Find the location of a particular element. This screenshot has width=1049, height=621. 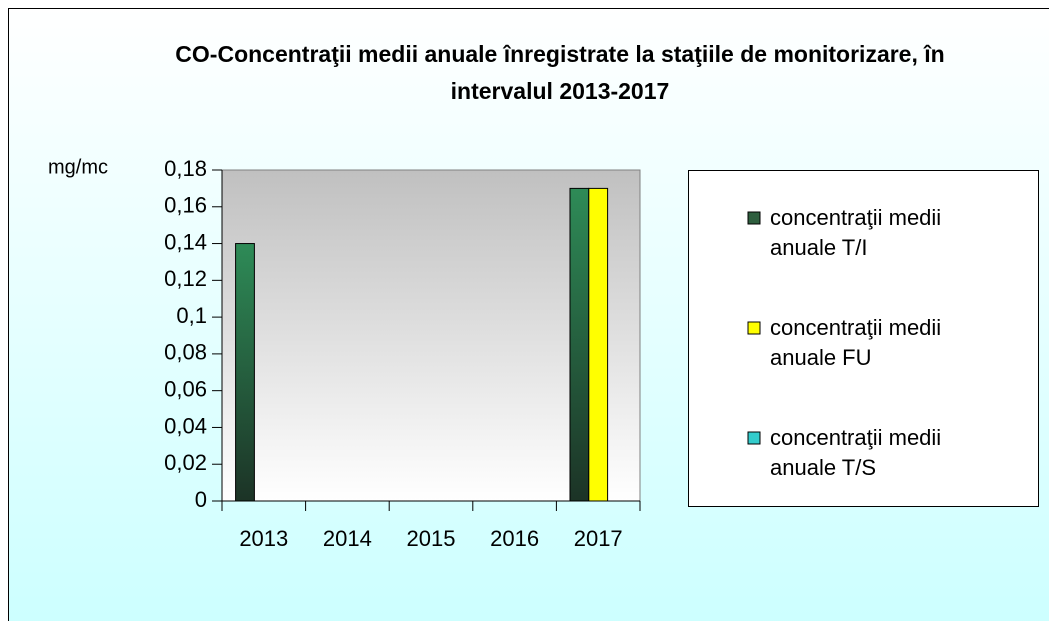

x-tick-label: 2013 is located at coordinates (263, 538).